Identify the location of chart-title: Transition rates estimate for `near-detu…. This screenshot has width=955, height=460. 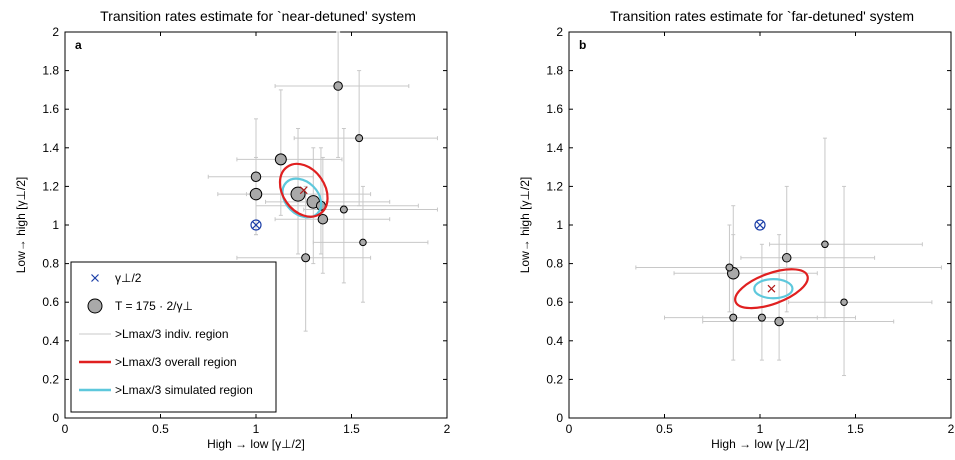
(258, 16).